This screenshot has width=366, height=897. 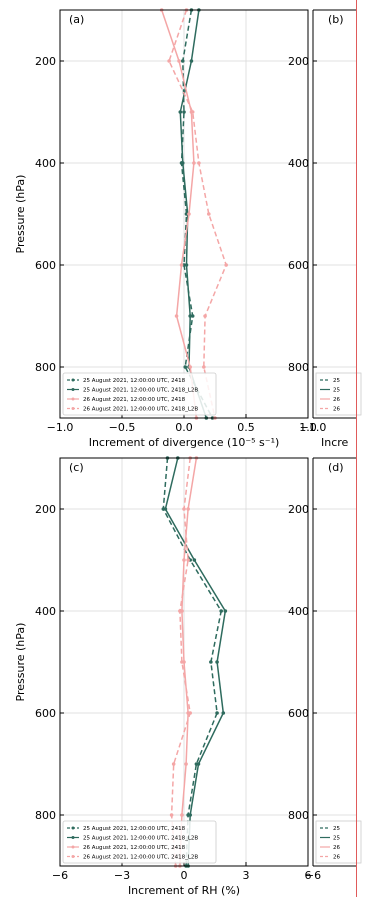 What do you see at coordinates (184, 875) in the screenshot?
I see `x-tick-label: 0` at bounding box center [184, 875].